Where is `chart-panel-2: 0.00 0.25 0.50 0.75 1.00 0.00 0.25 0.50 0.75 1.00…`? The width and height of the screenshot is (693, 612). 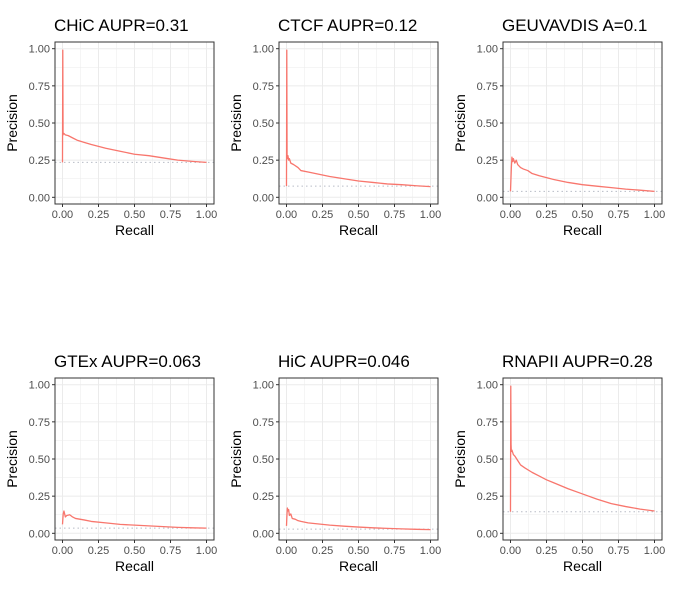 chart-panel-2: 0.00 0.25 0.50 0.75 1.00 0.00 0.25 0.50 0.75 1.00… is located at coordinates (334, 127).